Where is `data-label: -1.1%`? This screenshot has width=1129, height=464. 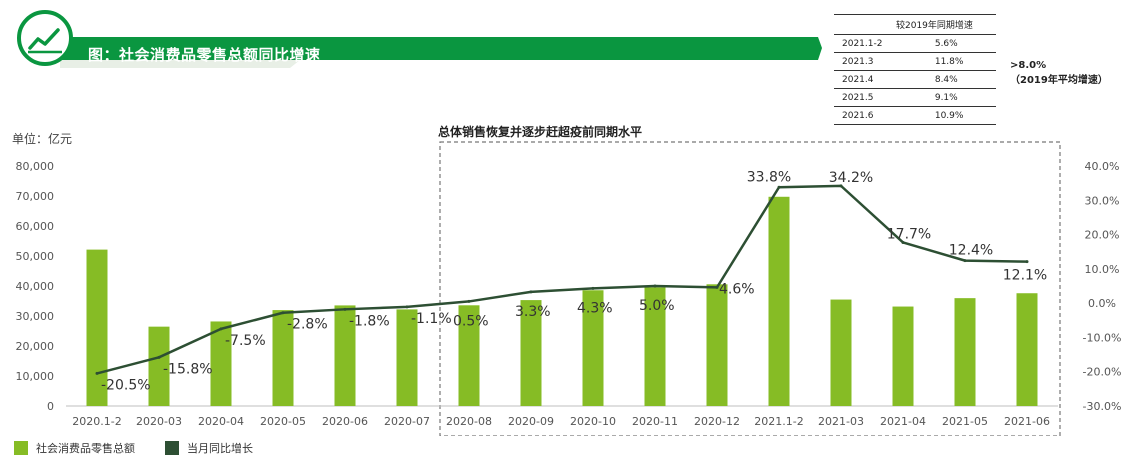 data-label: -1.1% is located at coordinates (431, 319).